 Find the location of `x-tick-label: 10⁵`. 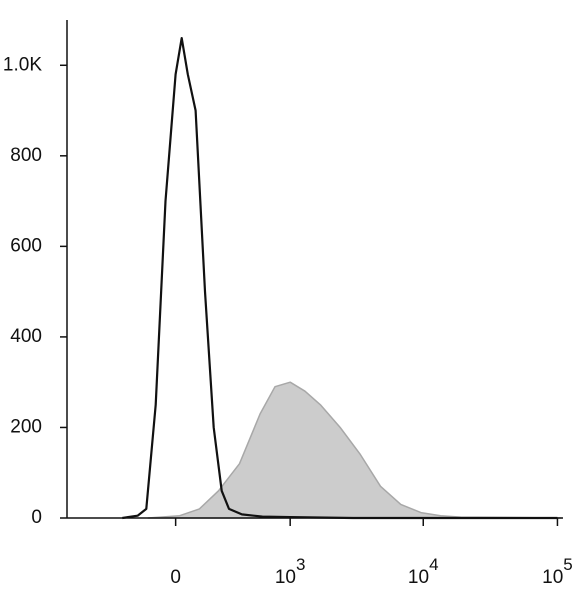

x-tick-label: 10⁵ is located at coordinates (557, 571).